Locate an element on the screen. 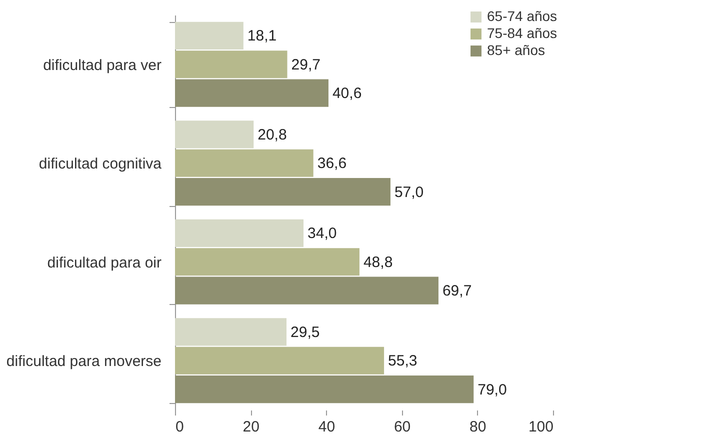 This screenshot has height=447, width=710. x-tick-label: 60 is located at coordinates (402, 427).